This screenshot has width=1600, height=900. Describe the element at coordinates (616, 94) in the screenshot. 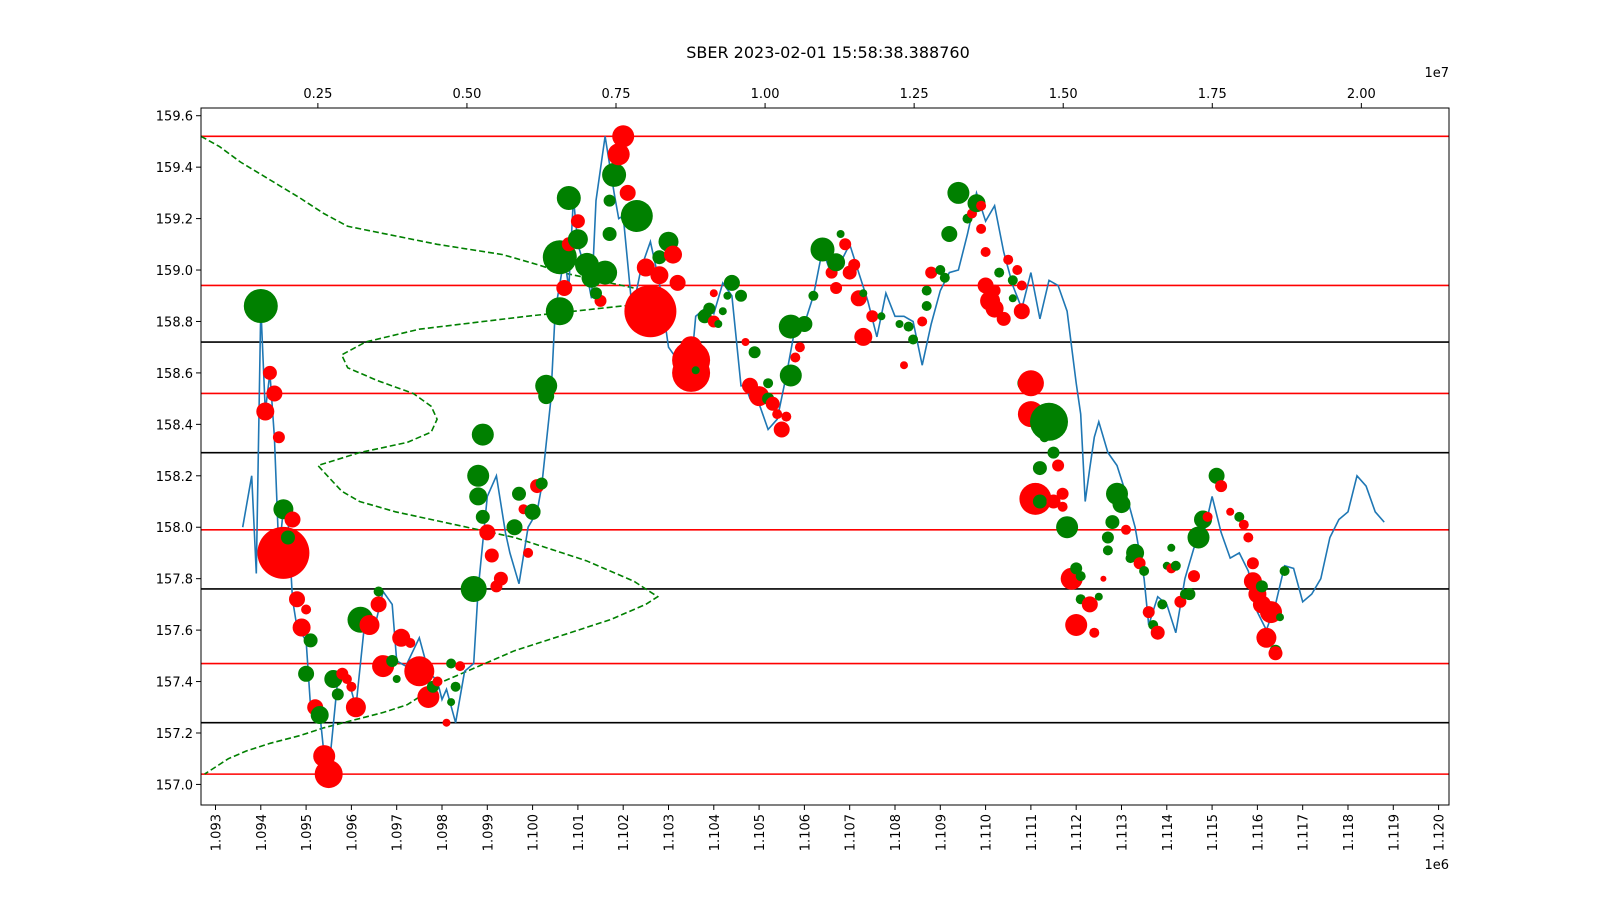

I see `x-top-tick-label: 0.75` at that location.